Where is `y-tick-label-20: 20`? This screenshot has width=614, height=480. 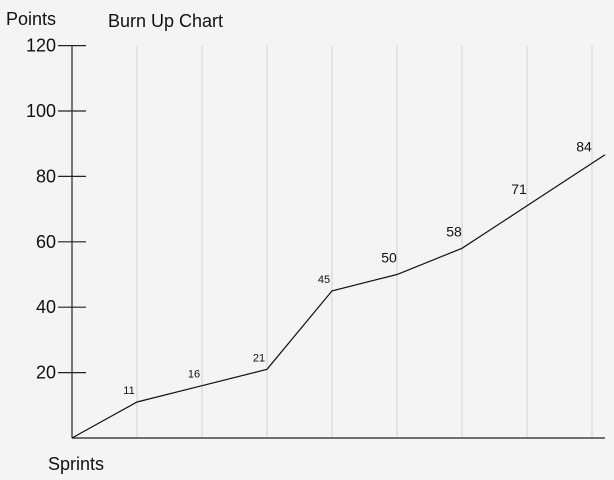 y-tick-label-20: 20 is located at coordinates (46, 373).